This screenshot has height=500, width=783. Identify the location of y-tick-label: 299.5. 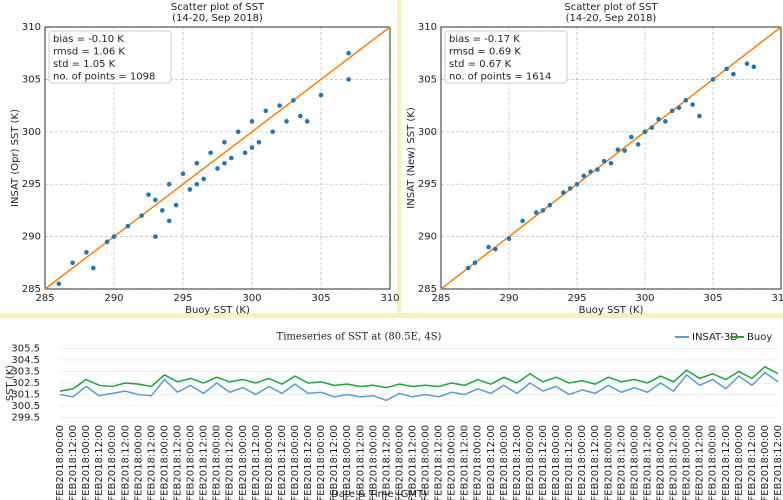
(25, 418).